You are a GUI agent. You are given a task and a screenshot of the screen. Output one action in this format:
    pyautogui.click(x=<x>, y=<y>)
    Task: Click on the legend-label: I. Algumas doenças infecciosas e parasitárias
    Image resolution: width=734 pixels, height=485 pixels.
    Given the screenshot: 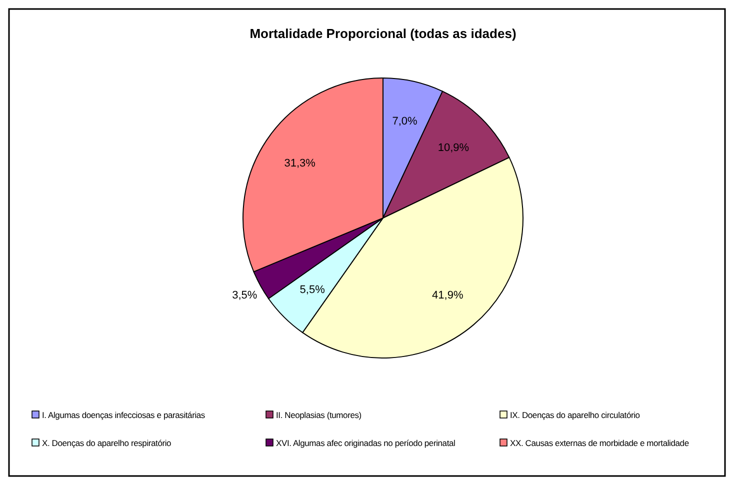 What is the action you would take?
    pyautogui.click(x=123, y=415)
    